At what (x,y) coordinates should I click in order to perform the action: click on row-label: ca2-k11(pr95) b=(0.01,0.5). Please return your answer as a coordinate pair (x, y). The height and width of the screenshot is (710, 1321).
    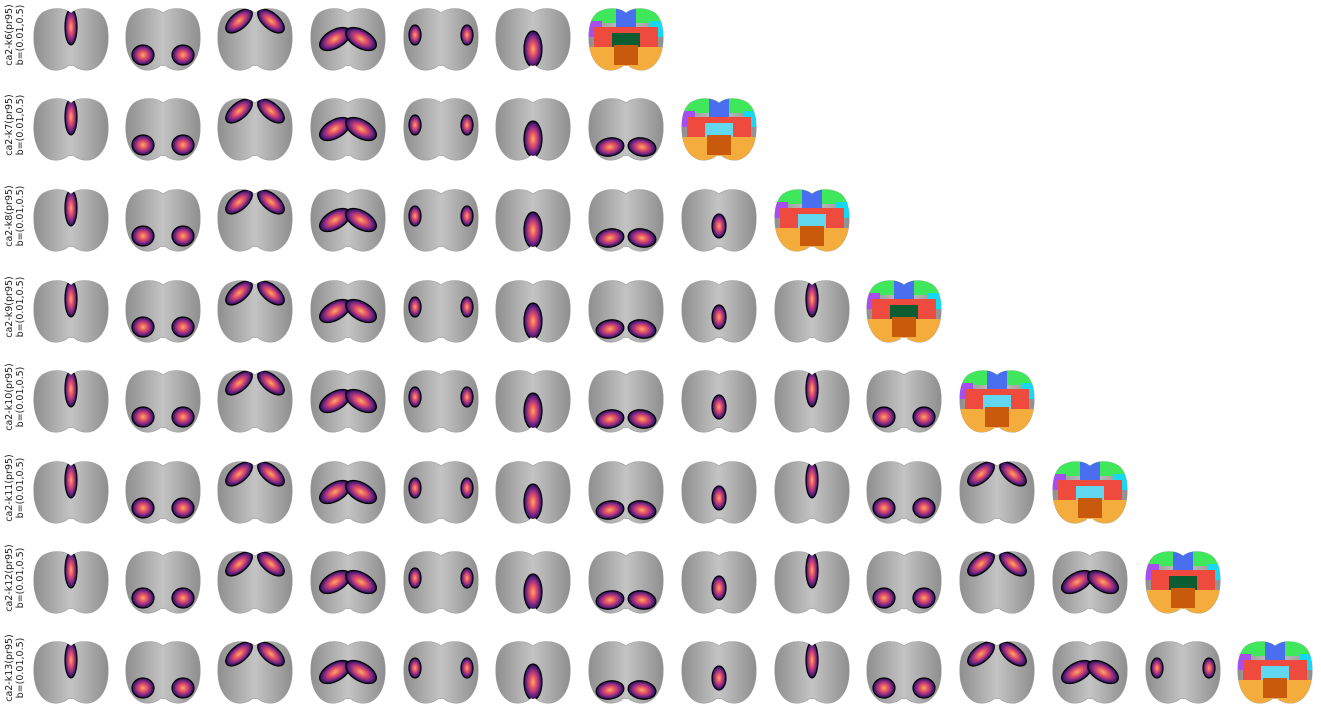
    Looking at the image, I should click on (15, 488).